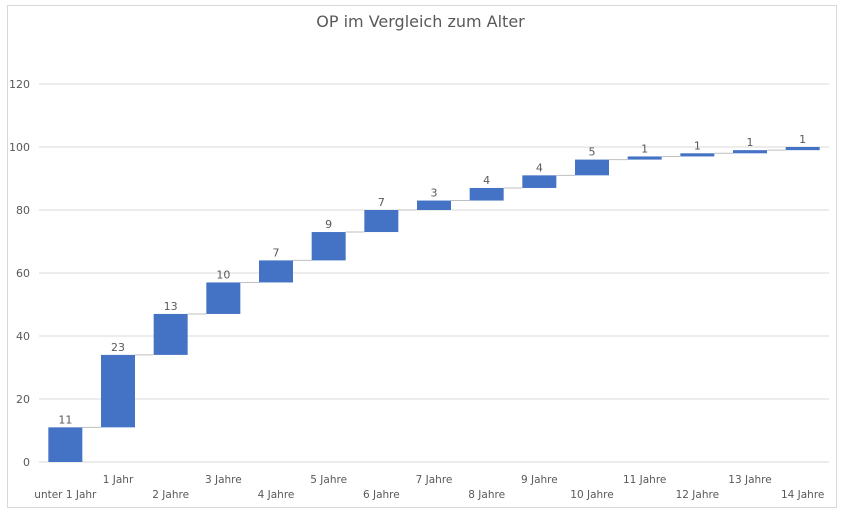  Describe the element at coordinates (23, 336) in the screenshot. I see `y-tick-label: 40` at that location.